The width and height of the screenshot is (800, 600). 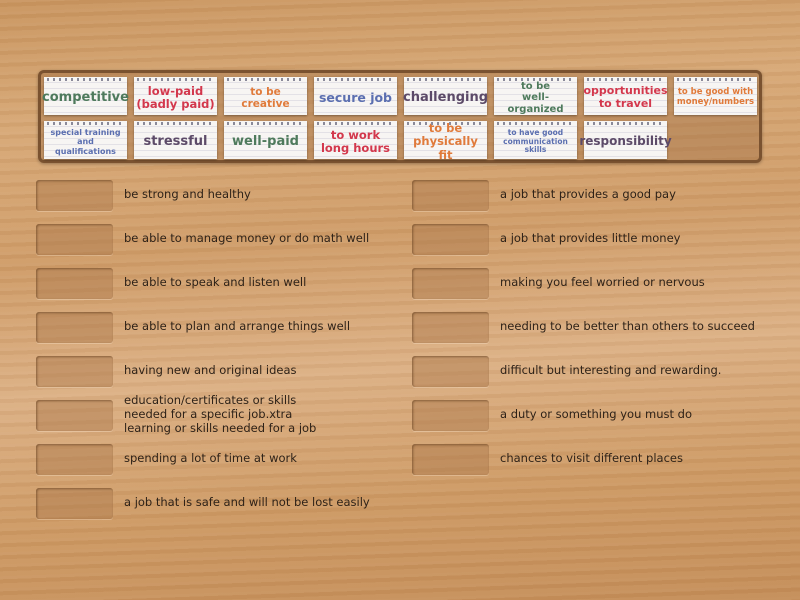 I want to click on word-card: to be creative, so click(x=265, y=96).